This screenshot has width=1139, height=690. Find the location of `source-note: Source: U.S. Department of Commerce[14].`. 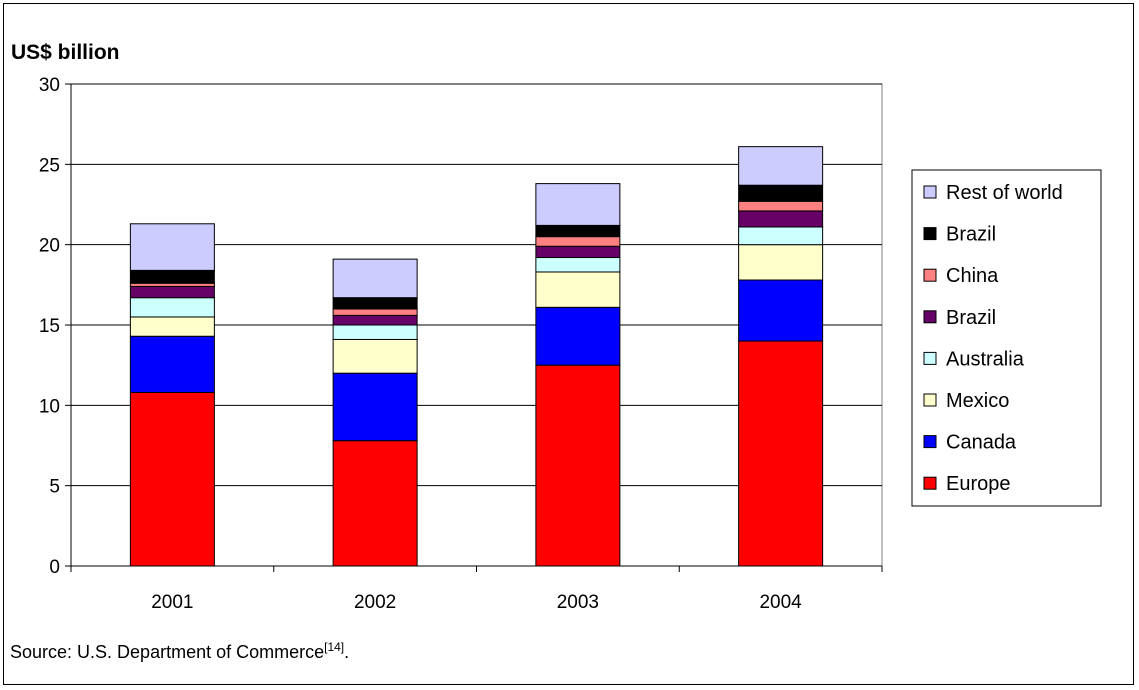

source-note: Source: U.S. Department of Commerce[14]. is located at coordinates (179, 651).